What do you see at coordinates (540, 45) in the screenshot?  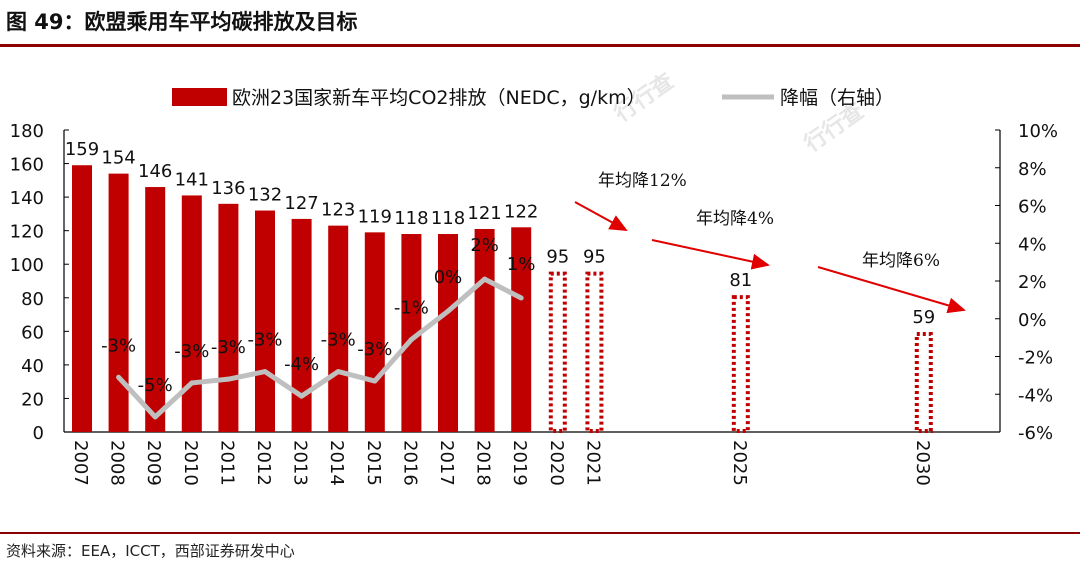 I see `title-rule` at bounding box center [540, 45].